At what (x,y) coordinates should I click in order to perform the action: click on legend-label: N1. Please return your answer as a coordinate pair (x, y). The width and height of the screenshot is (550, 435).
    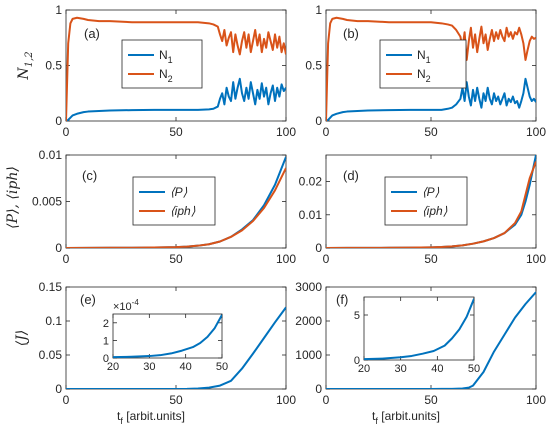
    Looking at the image, I should click on (424, 56).